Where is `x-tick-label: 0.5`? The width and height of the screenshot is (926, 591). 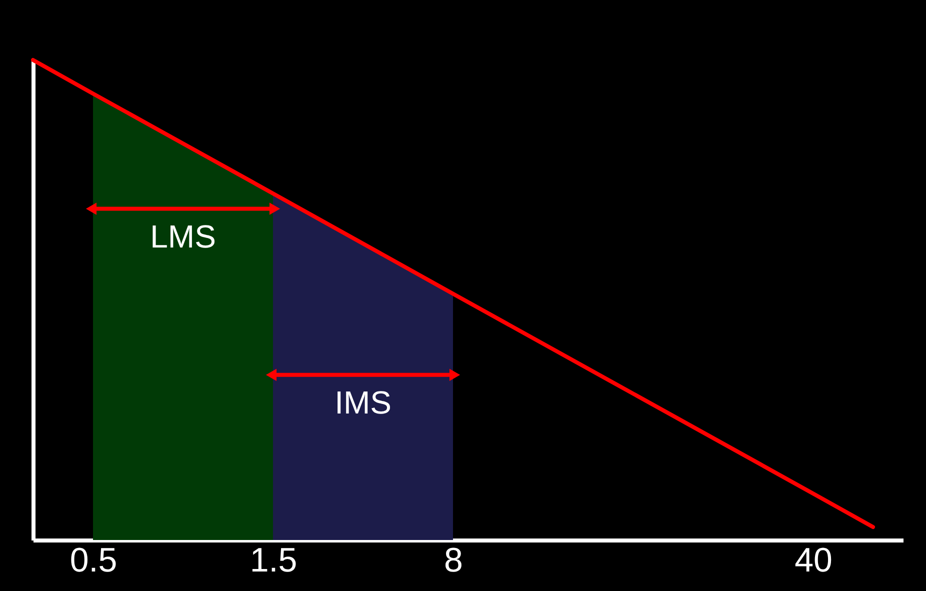 x-tick-label: 0.5 is located at coordinates (94, 561).